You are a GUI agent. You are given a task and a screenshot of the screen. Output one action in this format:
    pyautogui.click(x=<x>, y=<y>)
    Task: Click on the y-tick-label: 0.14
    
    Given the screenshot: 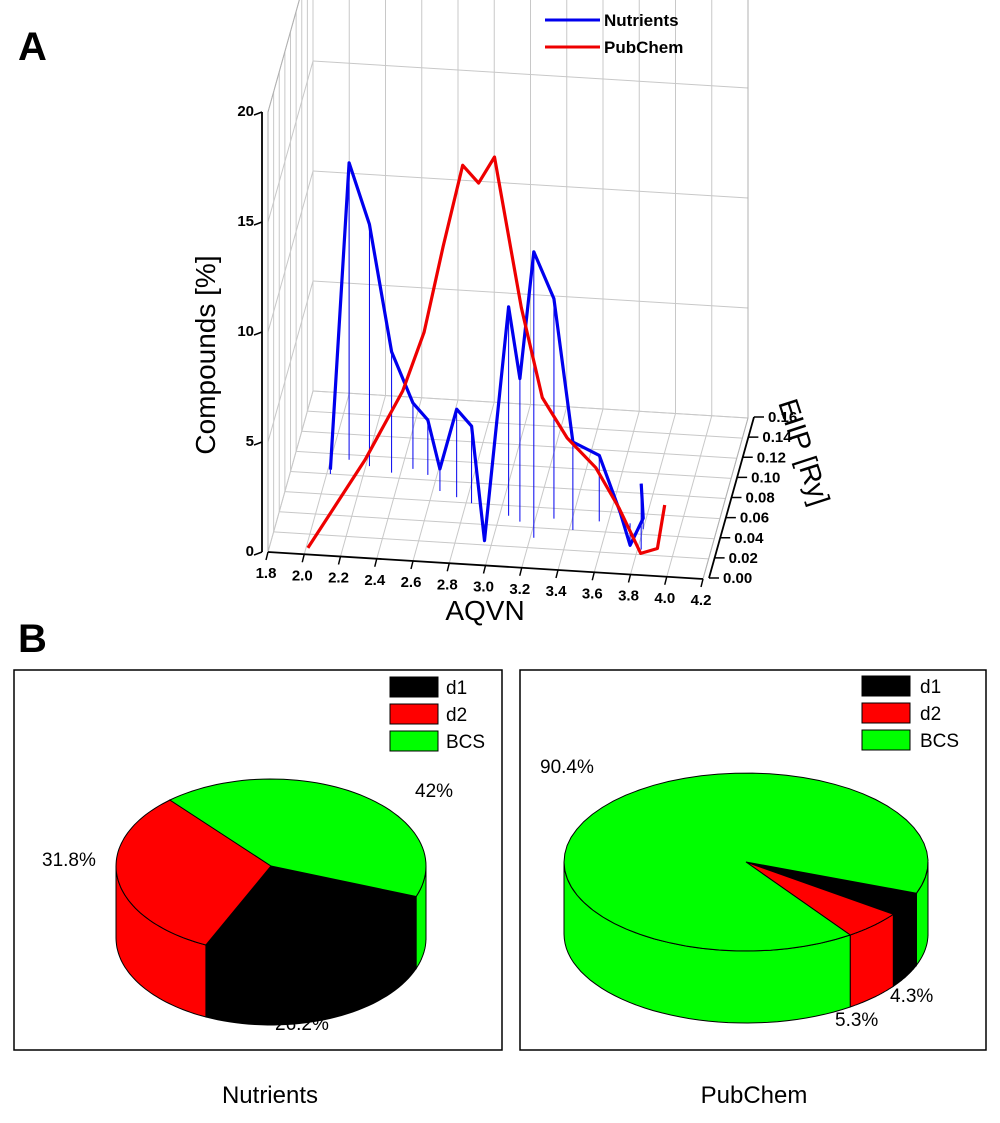 What is the action you would take?
    pyautogui.click(x=777, y=437)
    